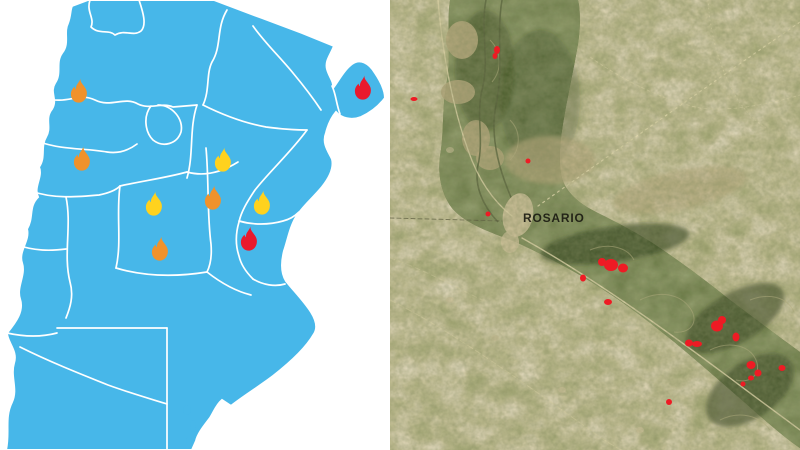 The height and width of the screenshot is (450, 800). Describe the element at coordinates (189, 425) in the screenshot. I see `coastal-islets` at that location.